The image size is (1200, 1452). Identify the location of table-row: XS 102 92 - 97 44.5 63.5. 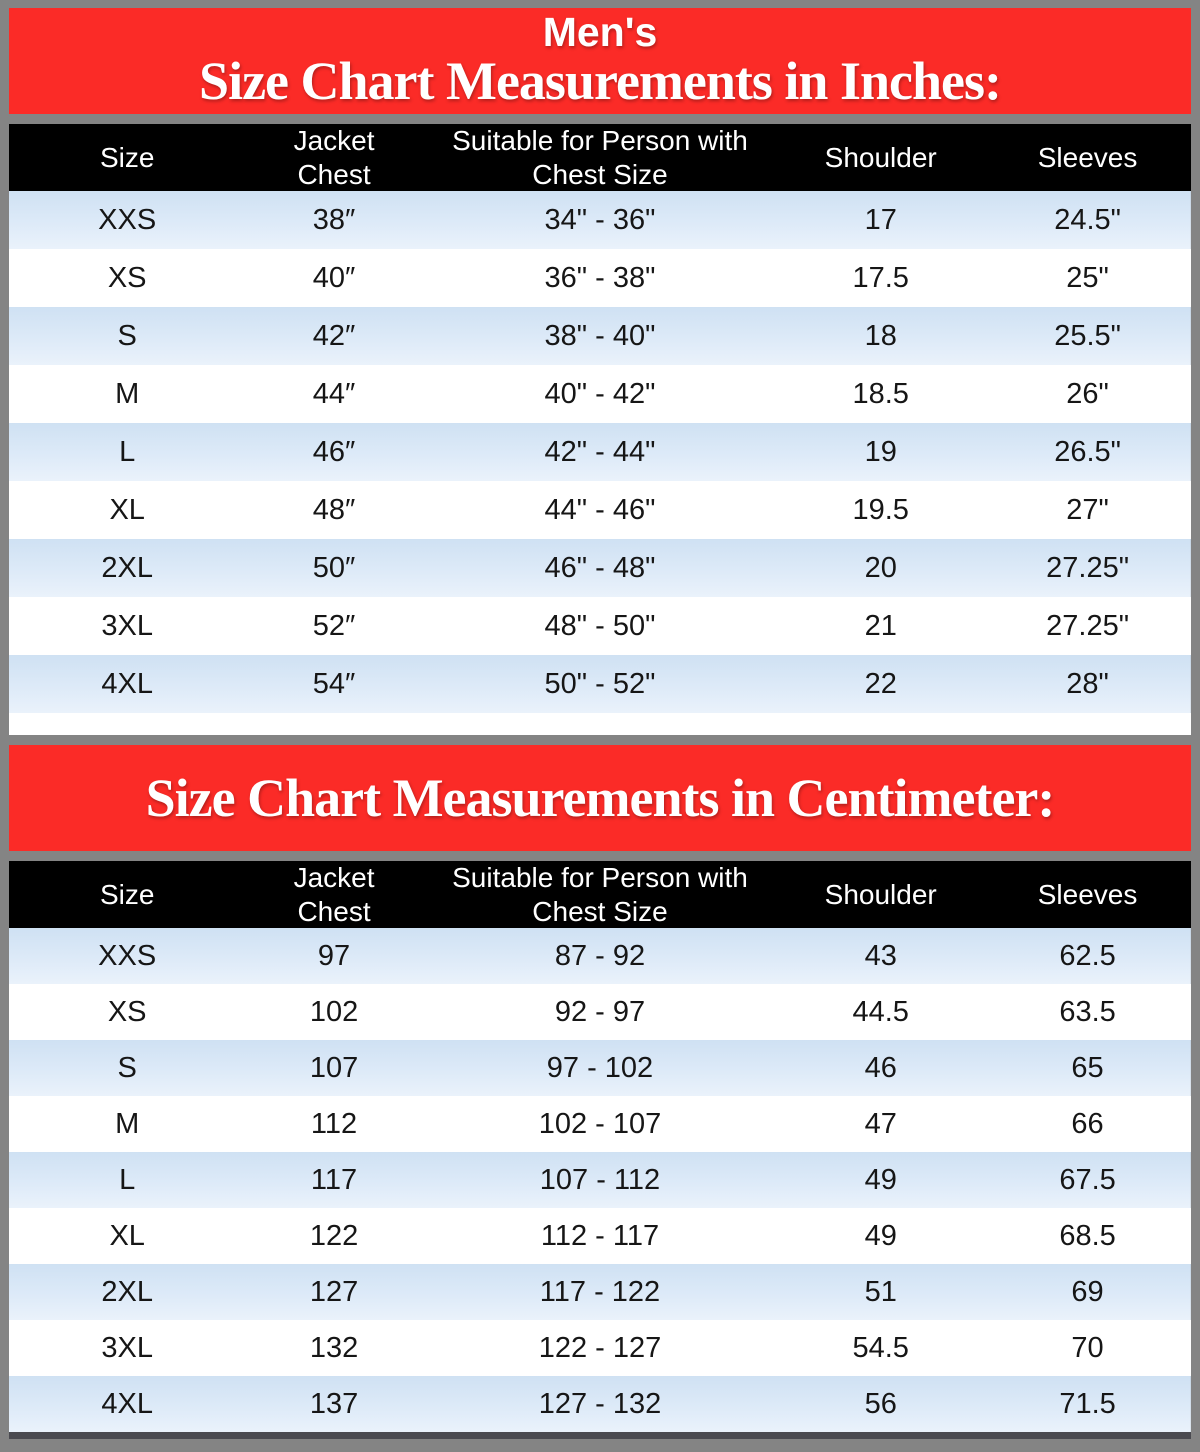
(600, 1012).